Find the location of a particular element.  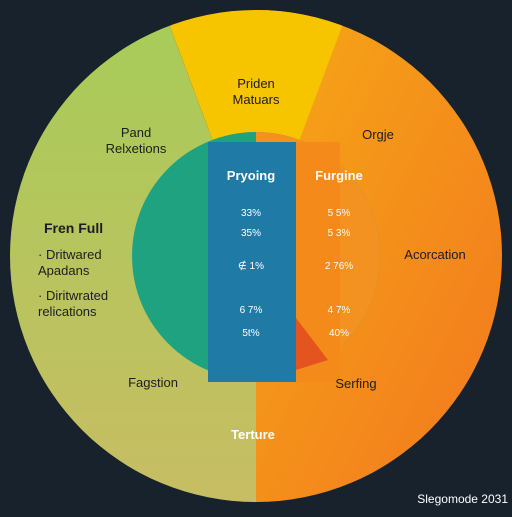

inner-value-1-2: 2 76% is located at coordinates (339, 266).